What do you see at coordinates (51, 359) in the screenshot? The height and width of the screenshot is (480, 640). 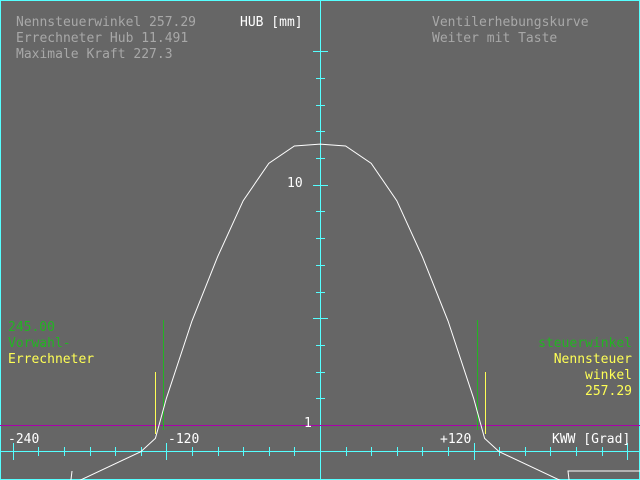 I see `calculated-label: Errechneter` at bounding box center [51, 359].